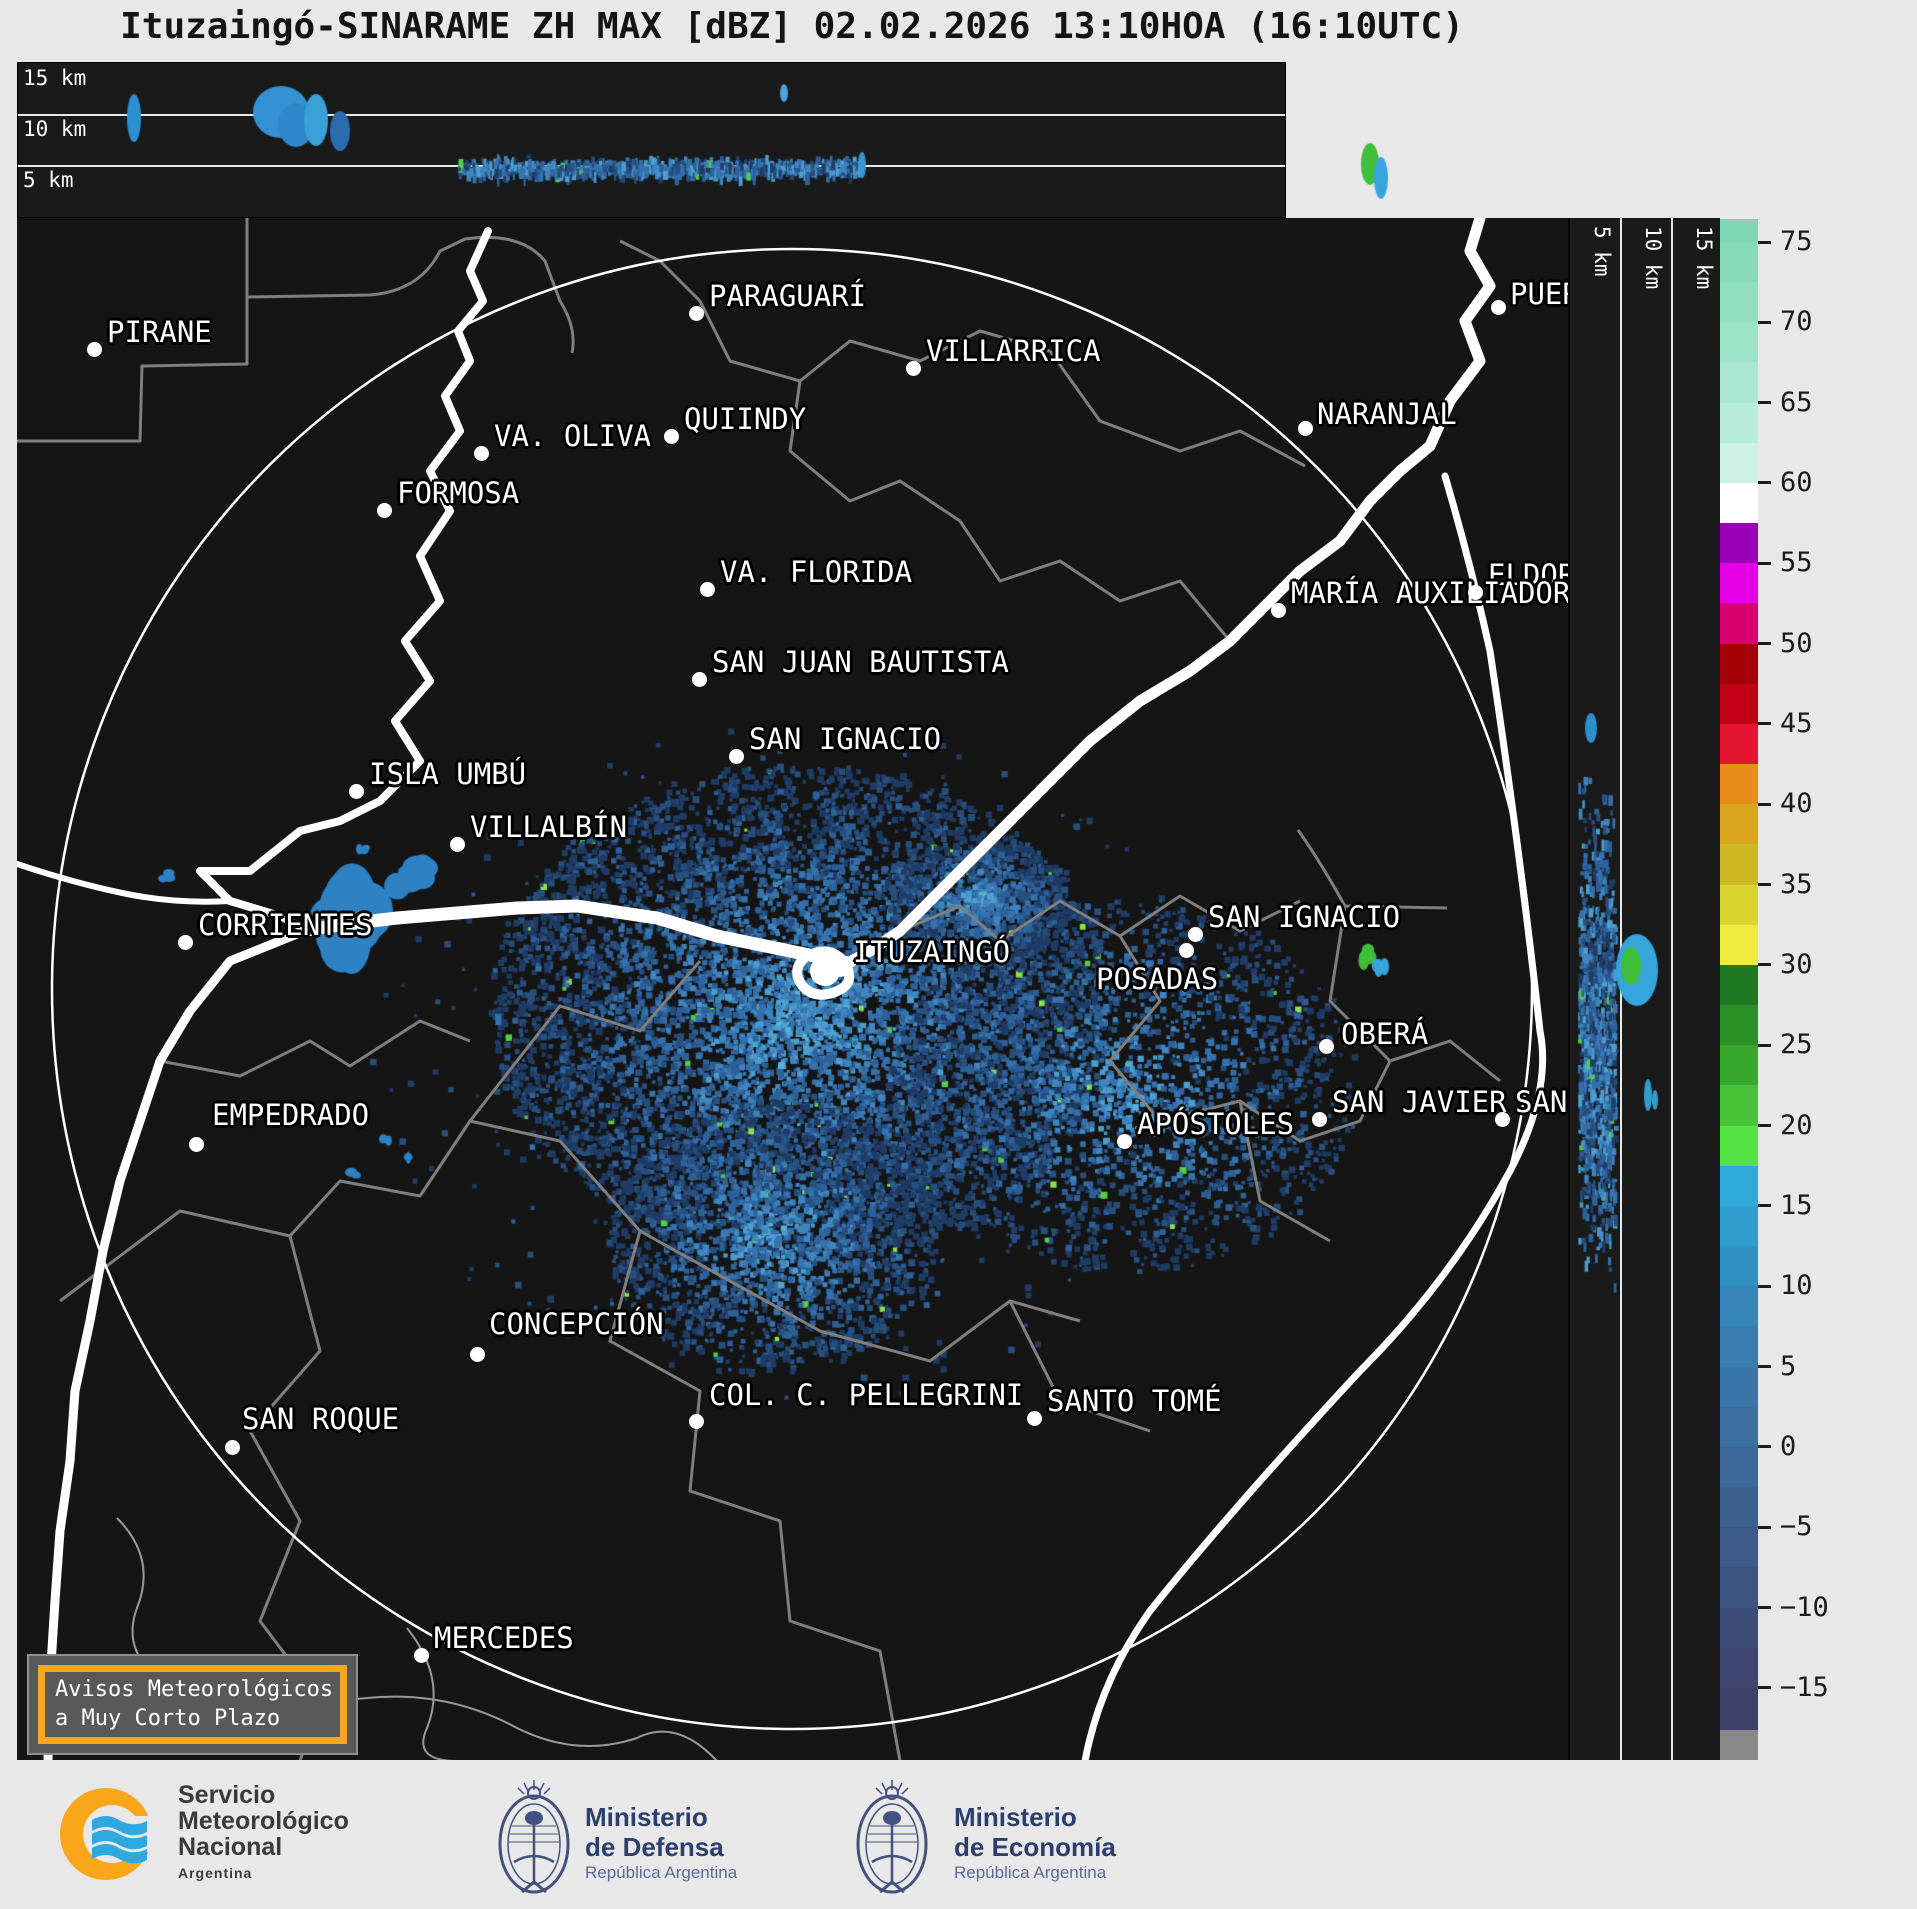  Describe the element at coordinates (448, 774) in the screenshot. I see `city-label: ISLA UMBÚ` at that location.